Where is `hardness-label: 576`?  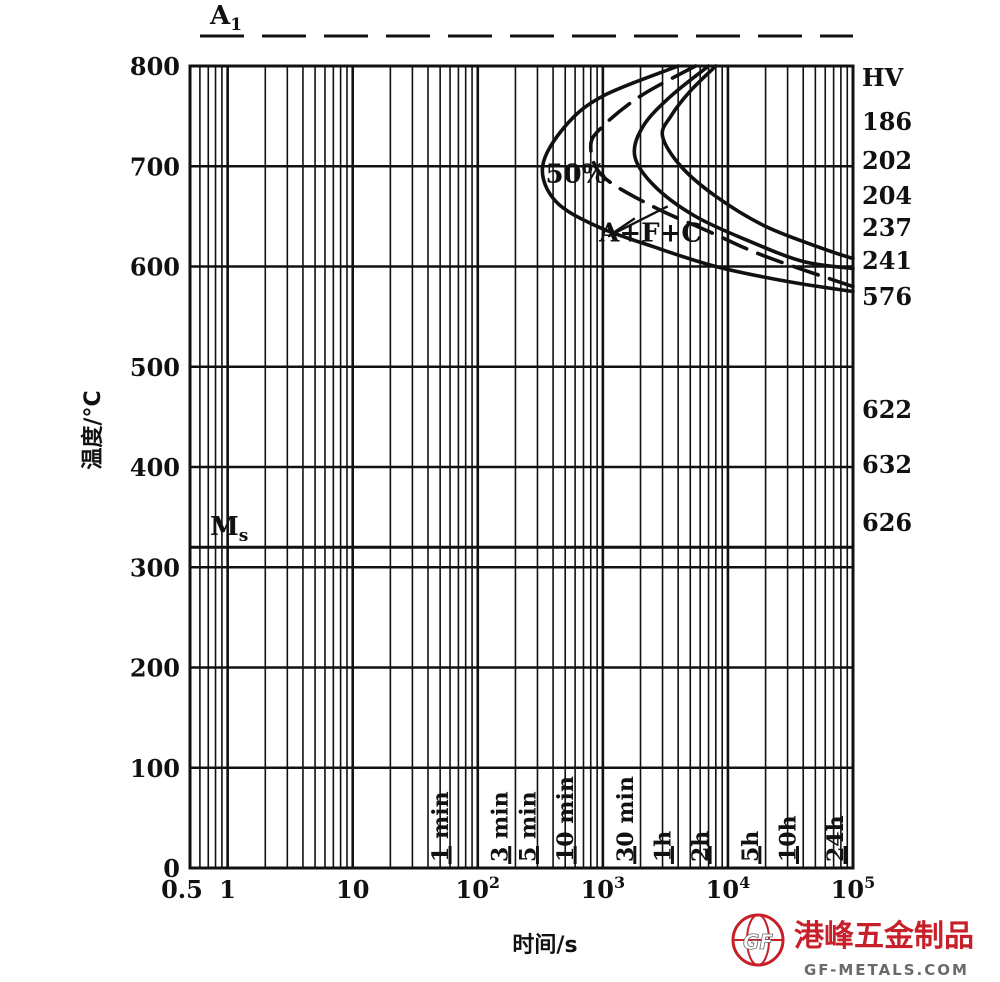 hardness-label: 576 is located at coordinates (887, 296).